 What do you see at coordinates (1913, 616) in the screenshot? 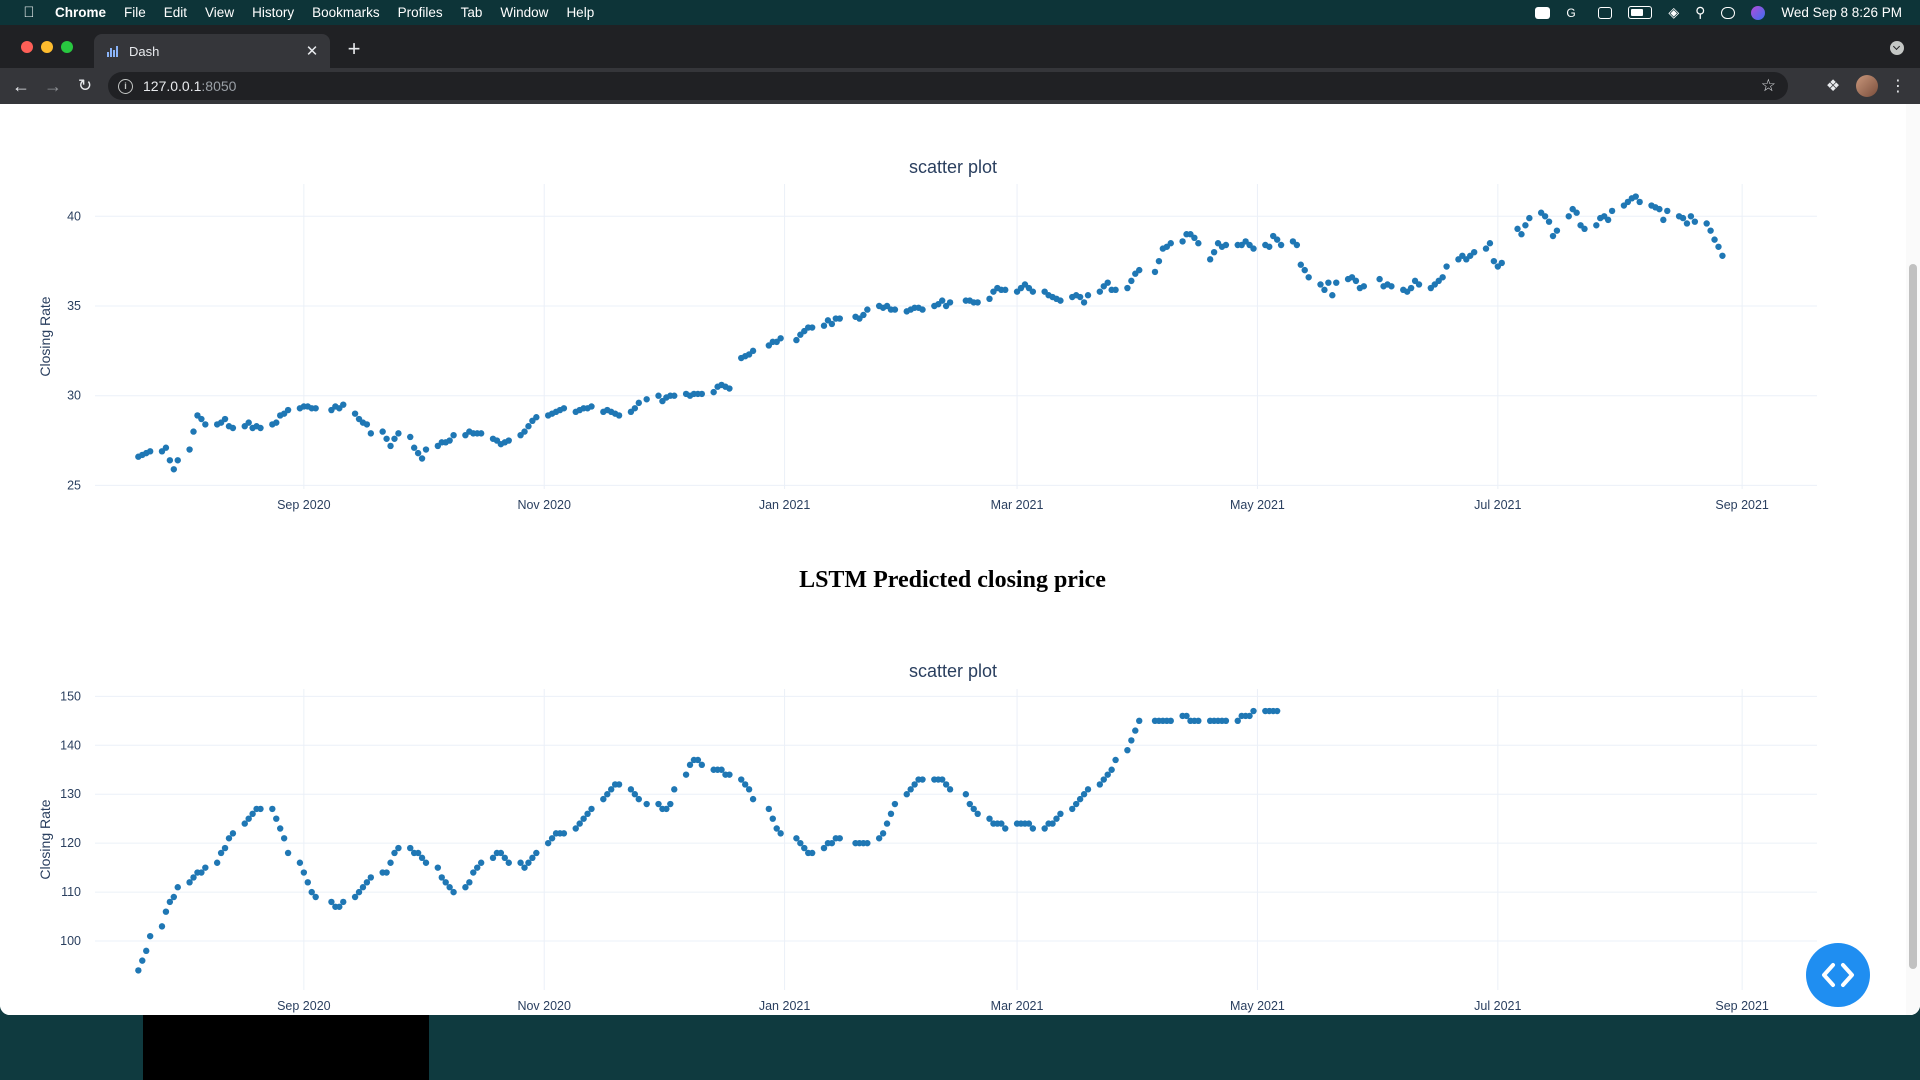
I see `scrollbar-thumb` at bounding box center [1913, 616].